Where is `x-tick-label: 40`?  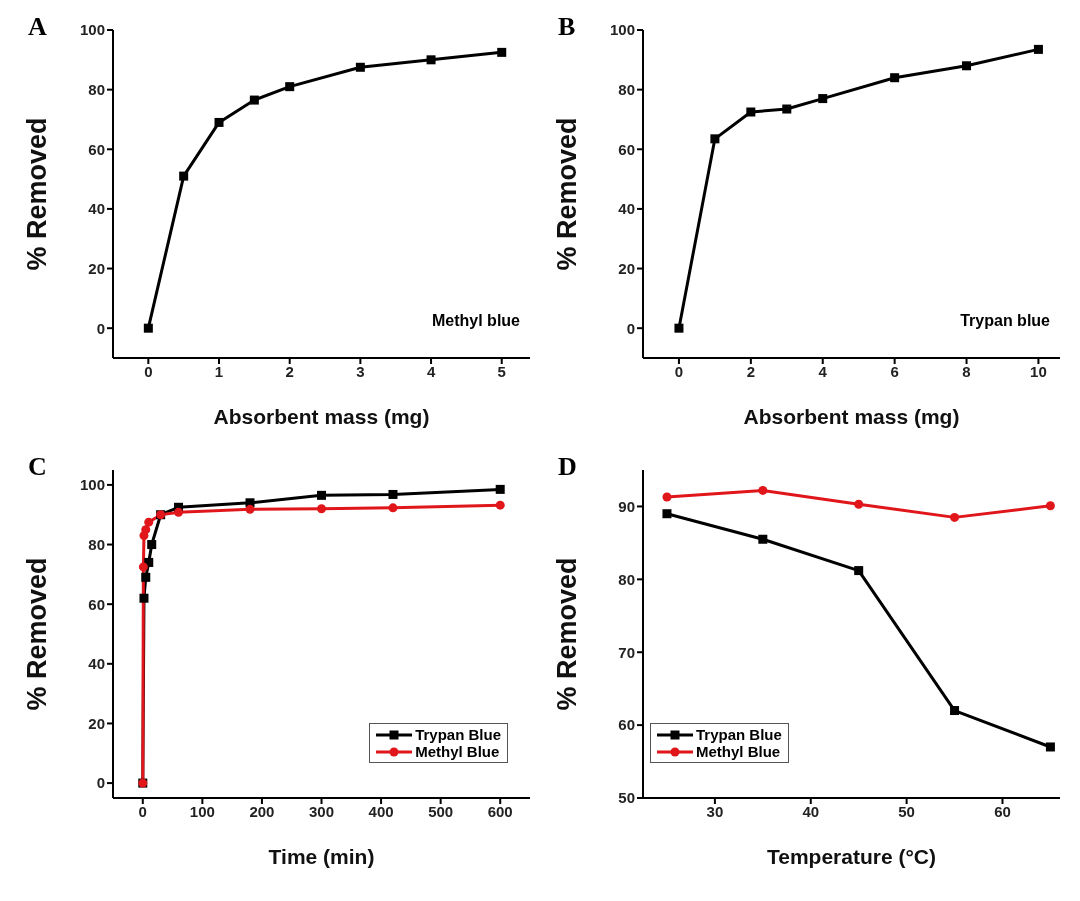 x-tick-label: 40 is located at coordinates (811, 811).